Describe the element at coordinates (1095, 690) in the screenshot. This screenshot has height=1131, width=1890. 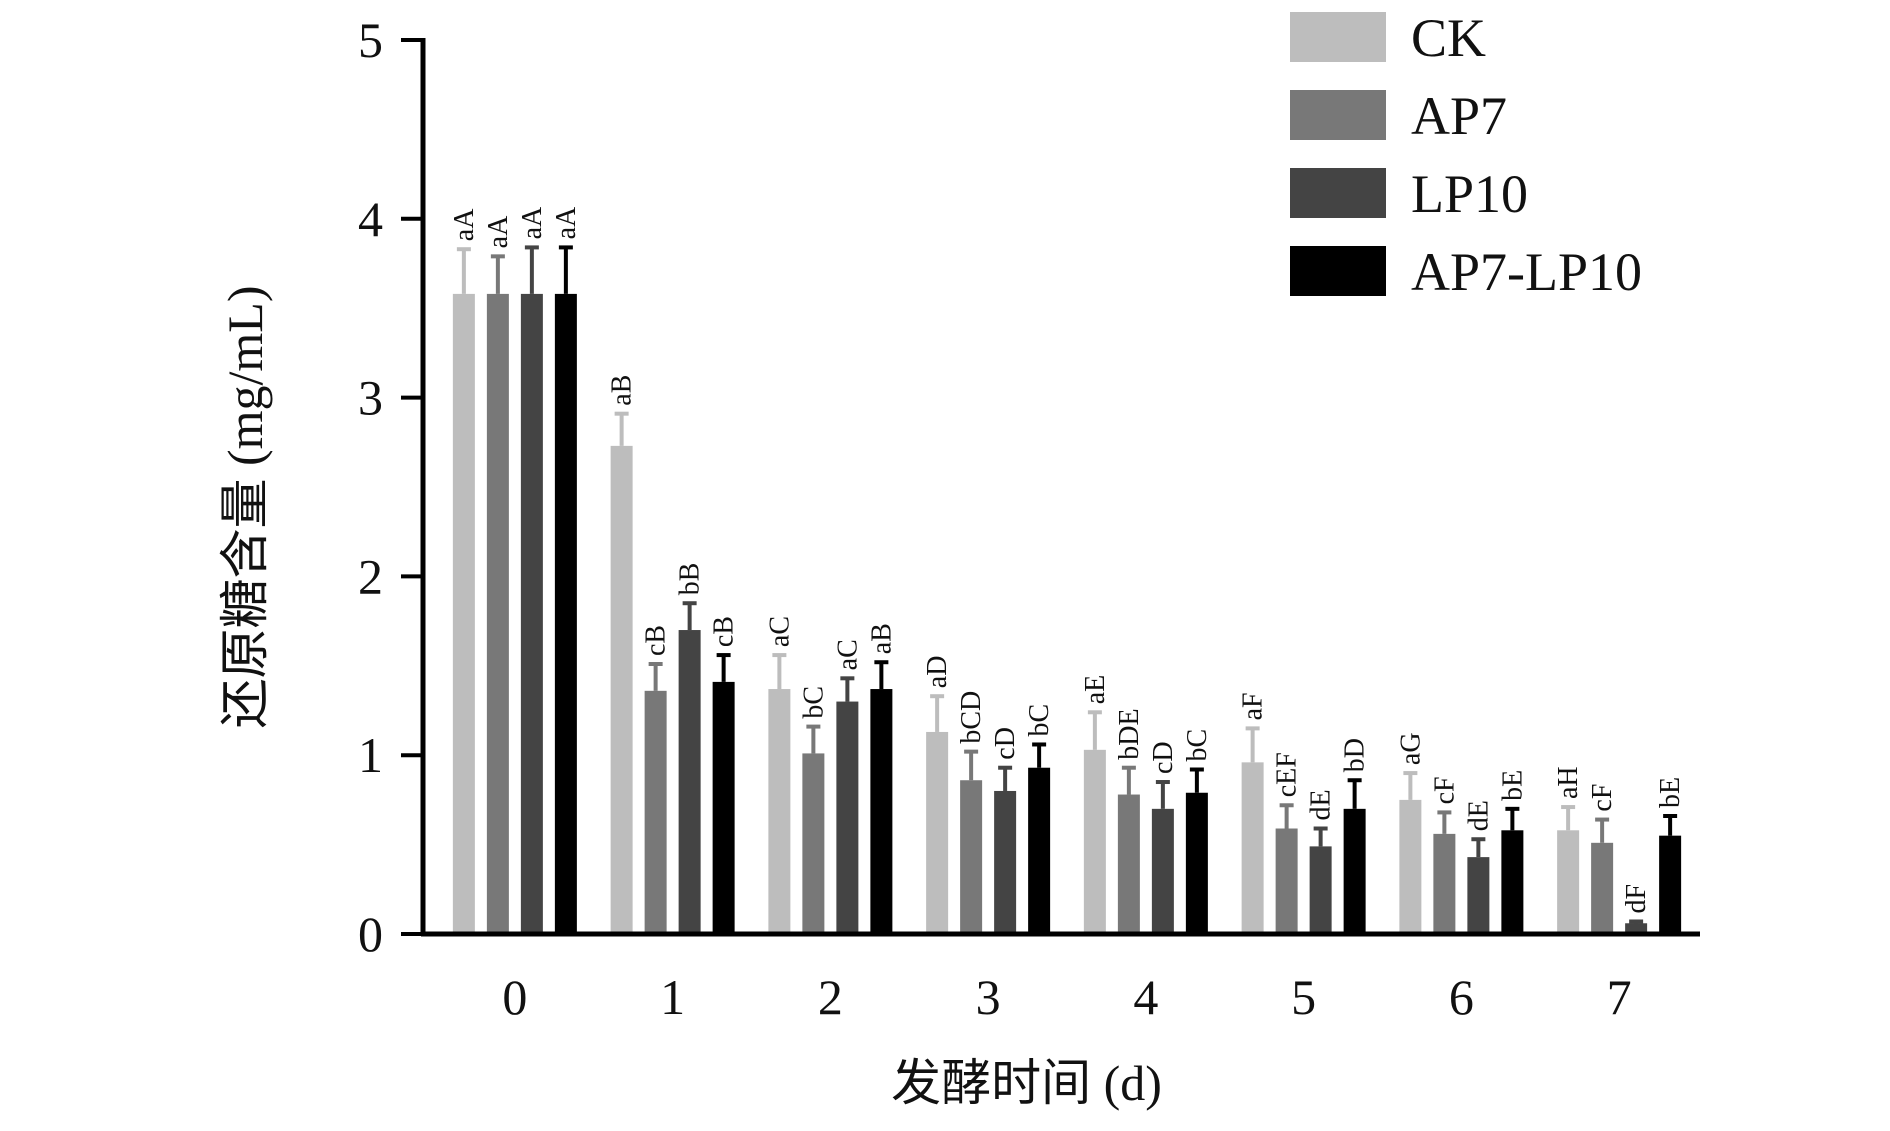
I see `significance-label: aE` at that location.